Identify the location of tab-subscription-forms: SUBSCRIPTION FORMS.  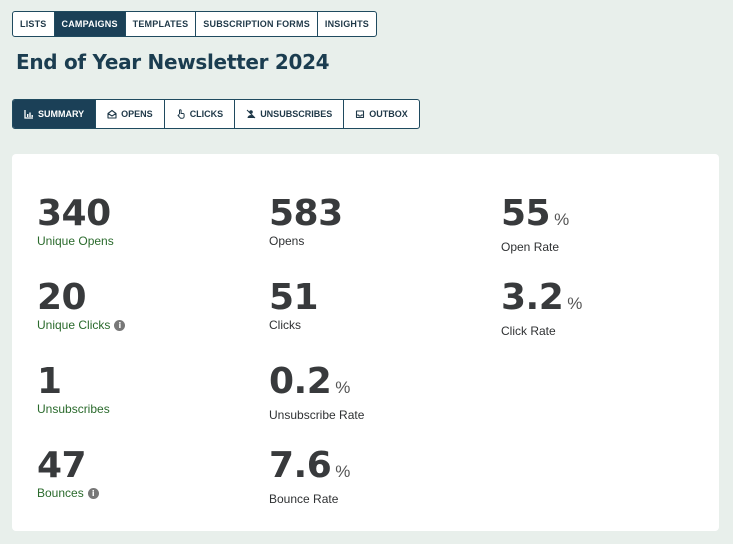
(257, 24).